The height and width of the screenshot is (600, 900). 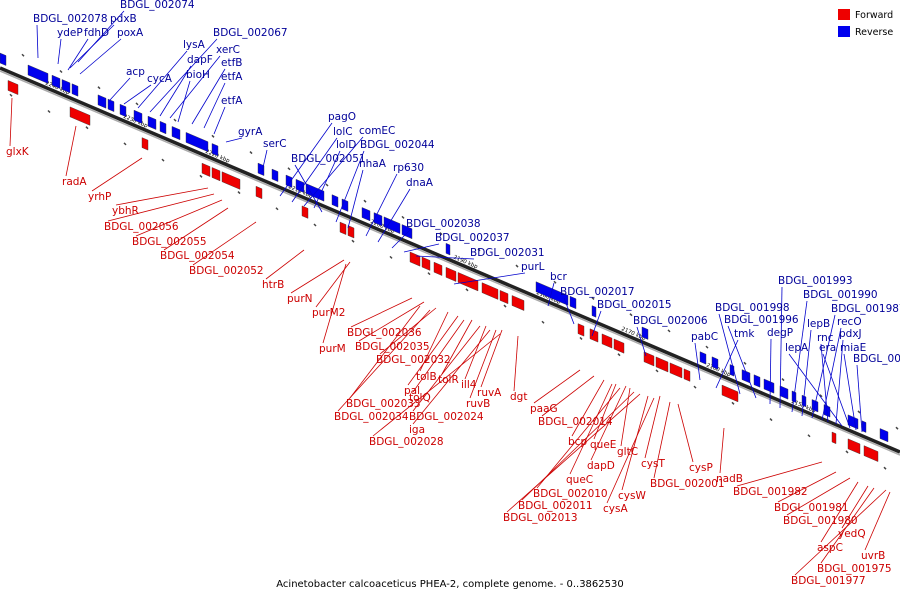 What do you see at coordinates (597, 292) in the screenshot?
I see `reverse-gene-label: BDGL_002017` at bounding box center [597, 292].